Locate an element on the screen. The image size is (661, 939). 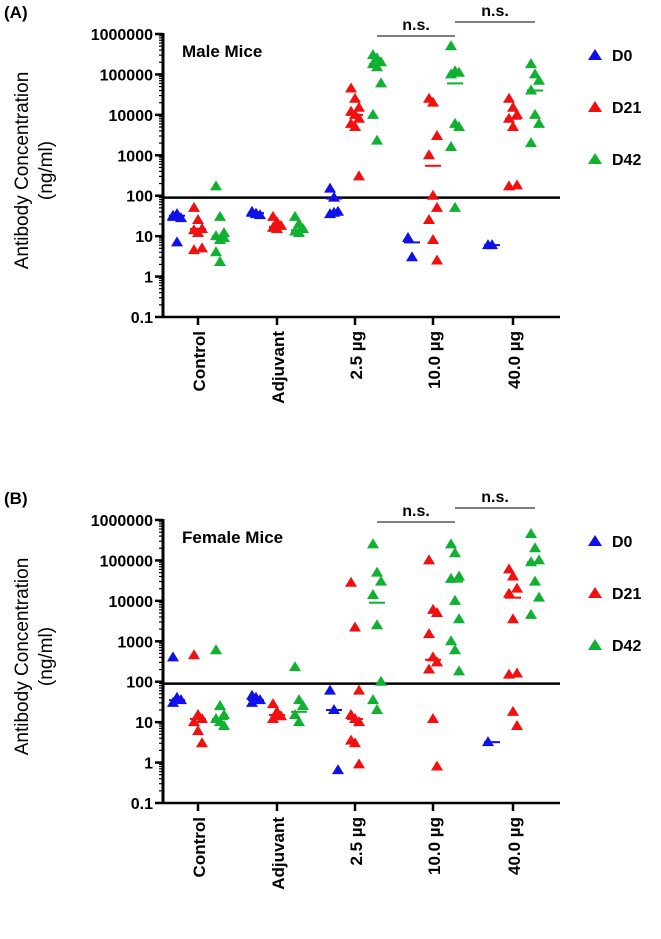
legend-label: D0 is located at coordinates (622, 542).